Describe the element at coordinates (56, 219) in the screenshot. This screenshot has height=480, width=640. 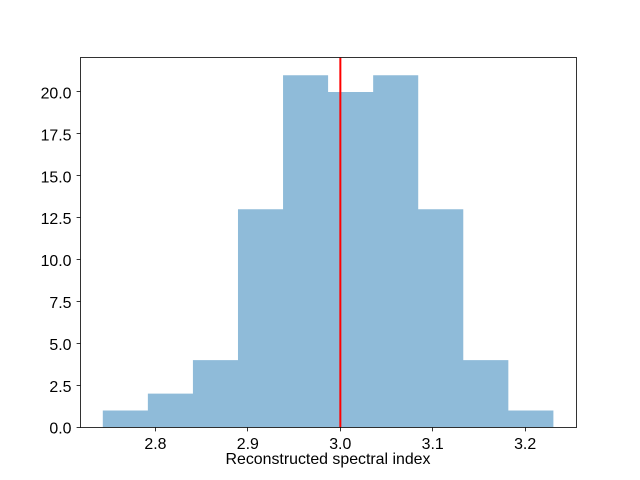
I see `svg-text: 12.5` at that location.